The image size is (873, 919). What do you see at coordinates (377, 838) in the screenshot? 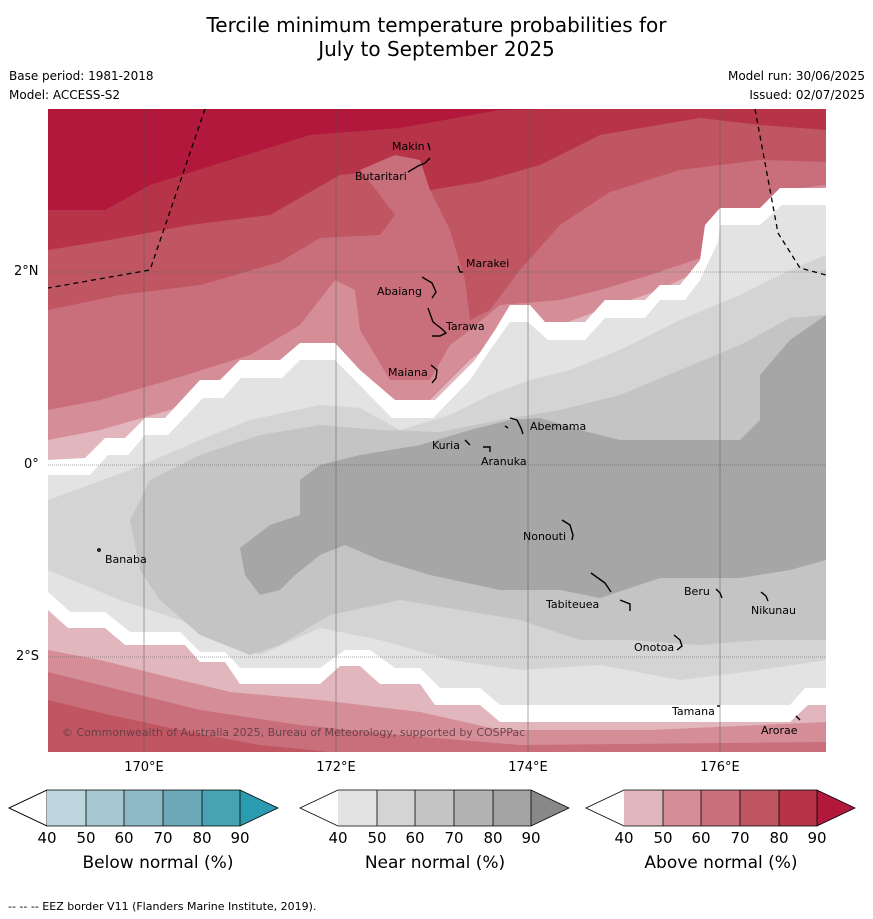
I see `near-tick-50: 50` at bounding box center [377, 838].